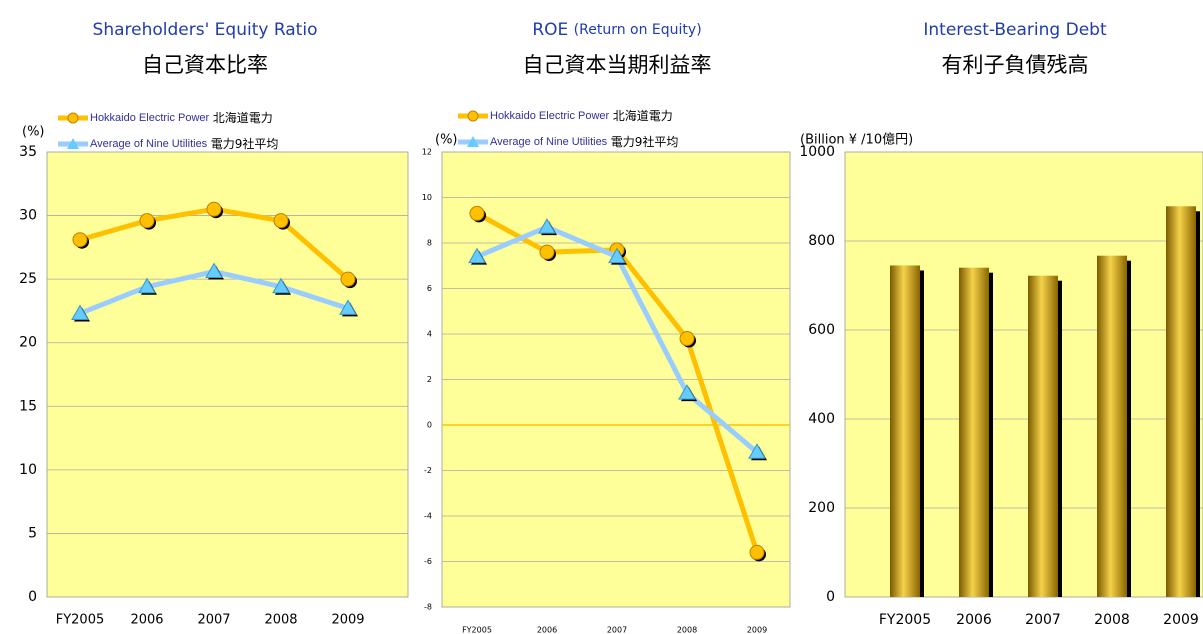 The height and width of the screenshot is (634, 1203). I want to click on y-tick-label: -4, so click(428, 516).